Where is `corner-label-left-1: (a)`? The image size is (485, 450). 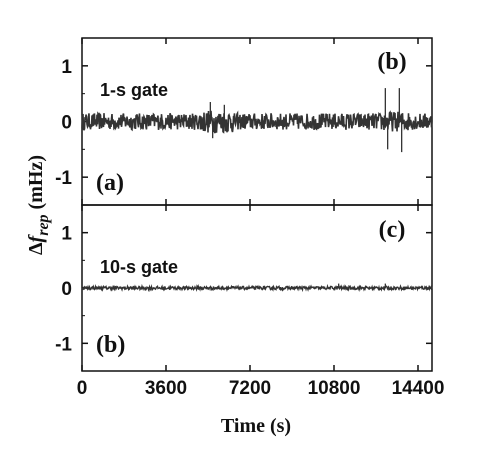 corner-label-left-1: (a) is located at coordinates (110, 183).